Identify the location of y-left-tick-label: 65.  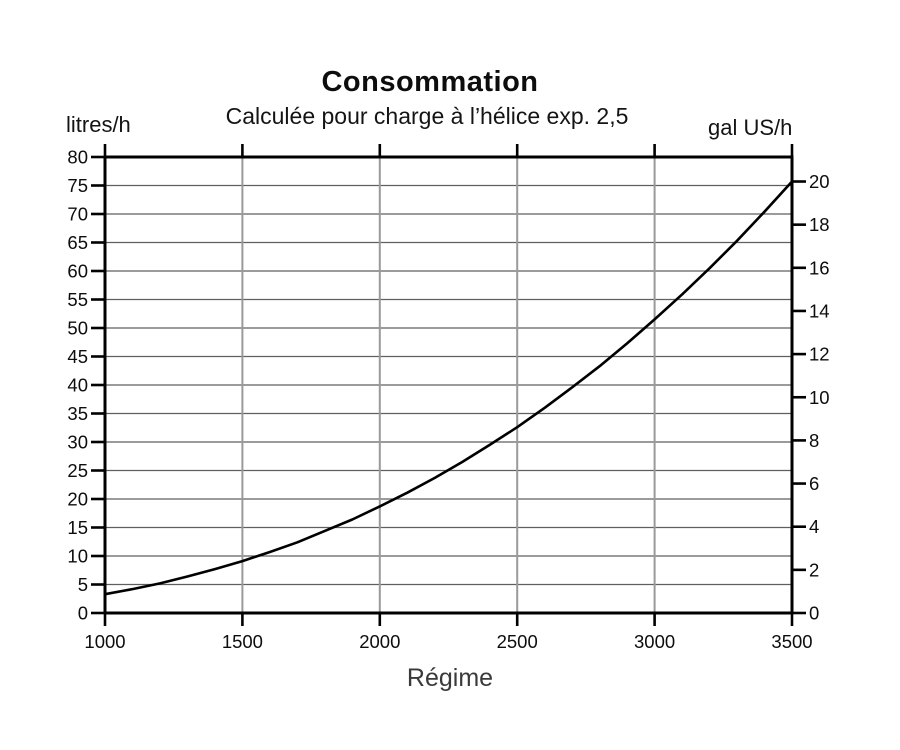
(77, 242).